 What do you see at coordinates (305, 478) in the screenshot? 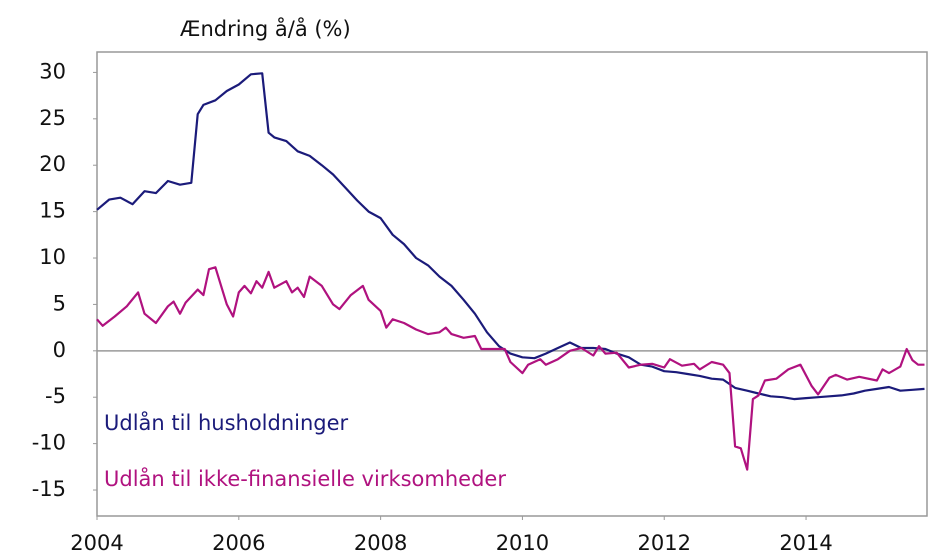
I see `legend-label: Udlån til ikke-finansielle virksomheder` at bounding box center [305, 478].